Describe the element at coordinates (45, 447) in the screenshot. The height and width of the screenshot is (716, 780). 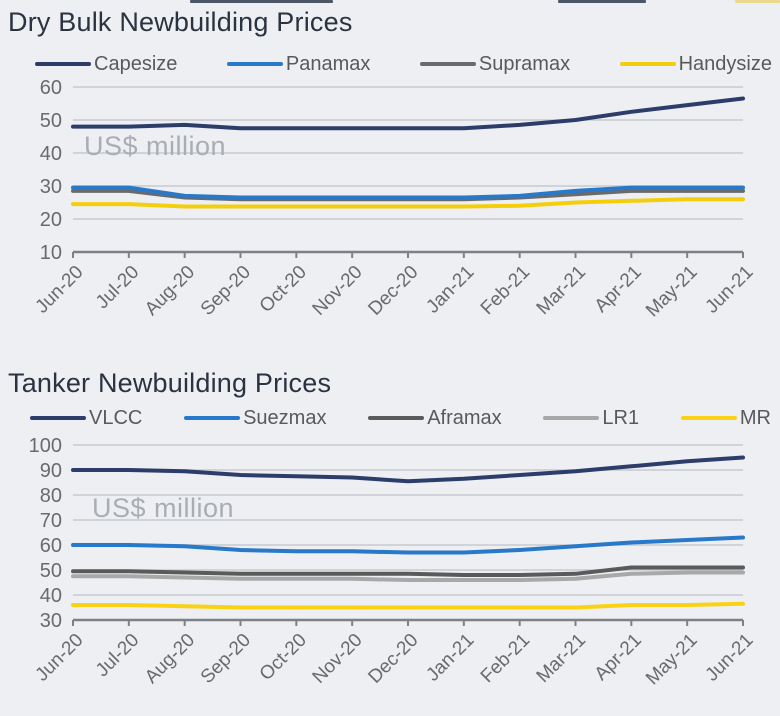
I see `y-axis-label: 100` at that location.